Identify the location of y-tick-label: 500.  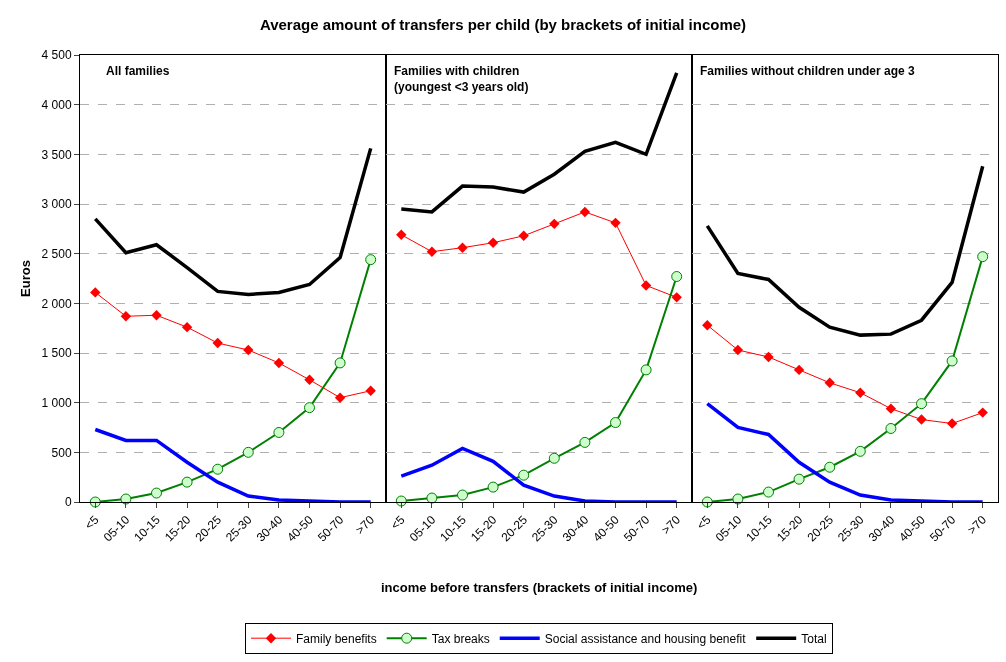
(61, 452).